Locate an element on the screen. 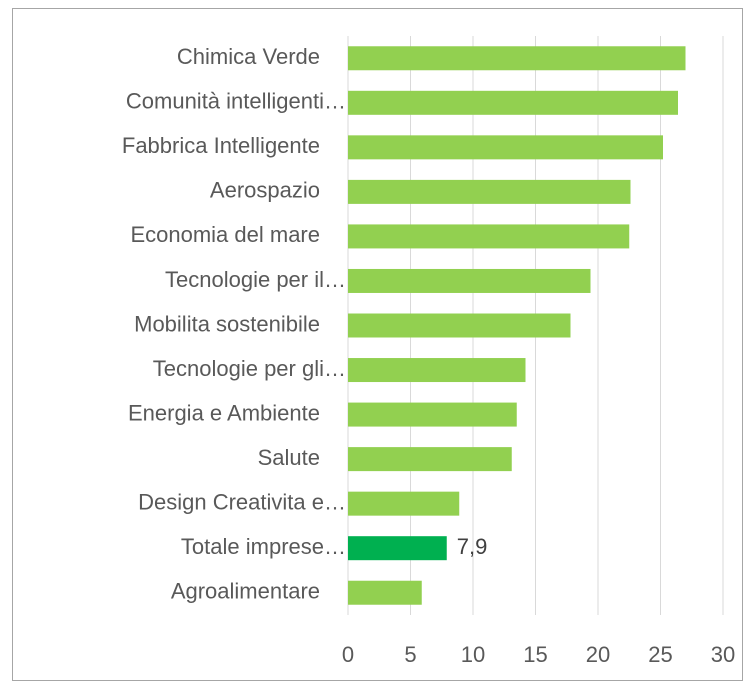  y-tick-label: Energia e Ambiente is located at coordinates (224, 412).